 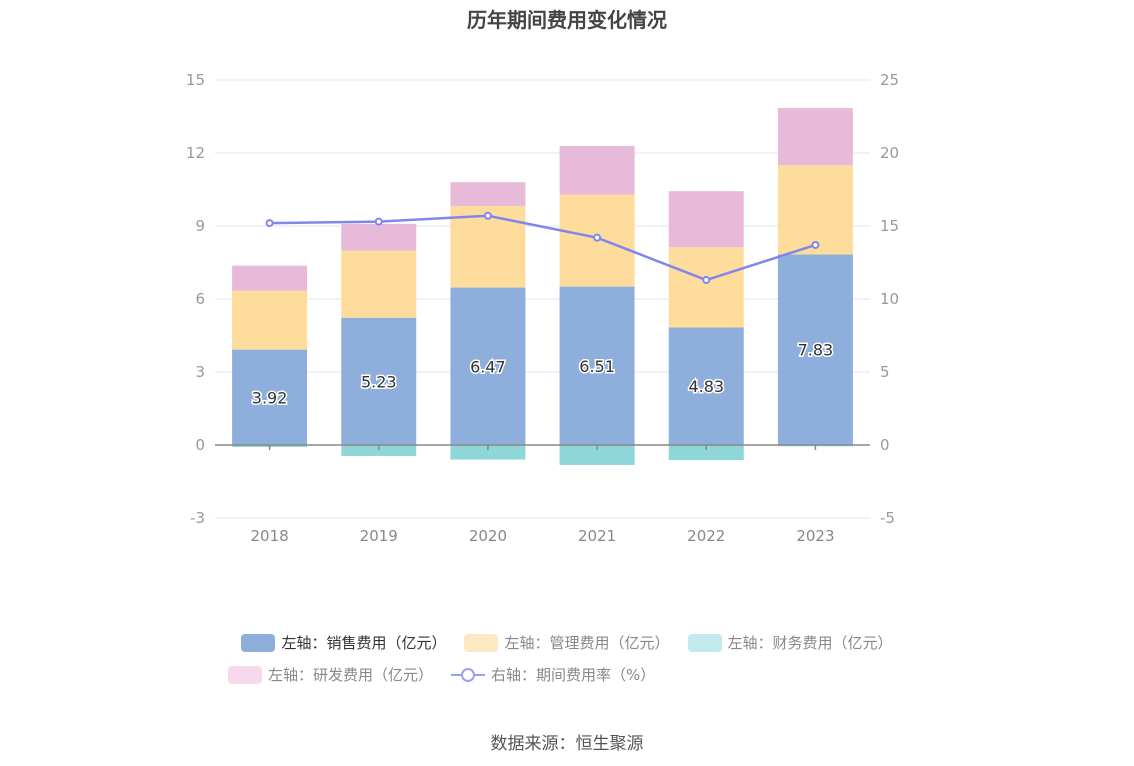 I want to click on legend-label-finance: 左轴：财务费用（亿元）, so click(x=810, y=643).